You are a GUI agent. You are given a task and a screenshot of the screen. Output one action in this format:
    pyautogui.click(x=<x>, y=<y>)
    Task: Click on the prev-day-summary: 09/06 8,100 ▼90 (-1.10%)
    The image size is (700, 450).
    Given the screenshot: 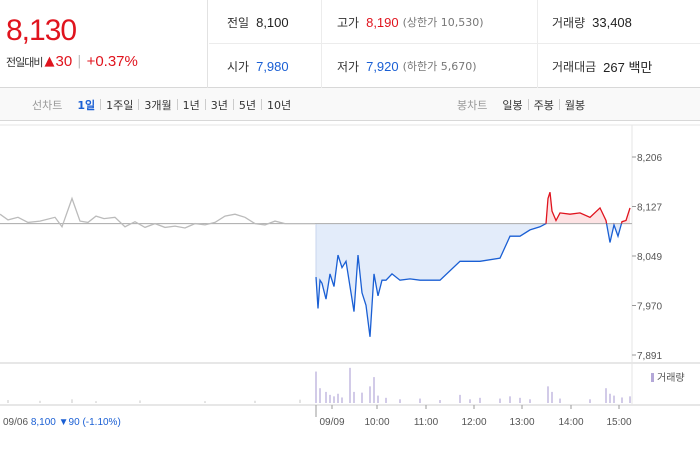 What is the action you would take?
    pyautogui.click(x=62, y=422)
    